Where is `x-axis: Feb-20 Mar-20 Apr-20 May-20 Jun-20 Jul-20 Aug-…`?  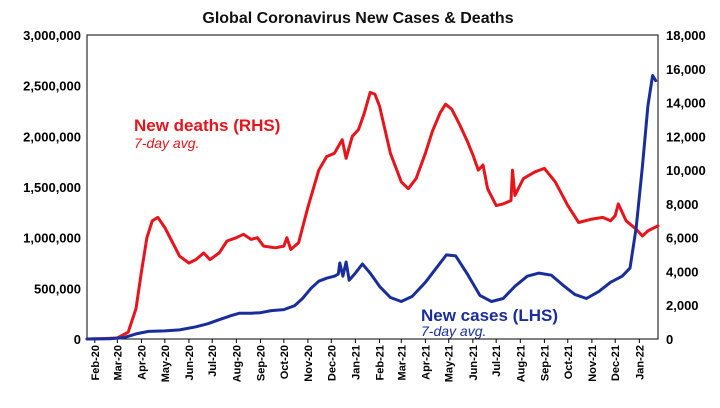 x-axis: Feb-20 Mar-20 Apr-20 May-20 Jun-20 Jul-20 Aug-… is located at coordinates (368, 360).